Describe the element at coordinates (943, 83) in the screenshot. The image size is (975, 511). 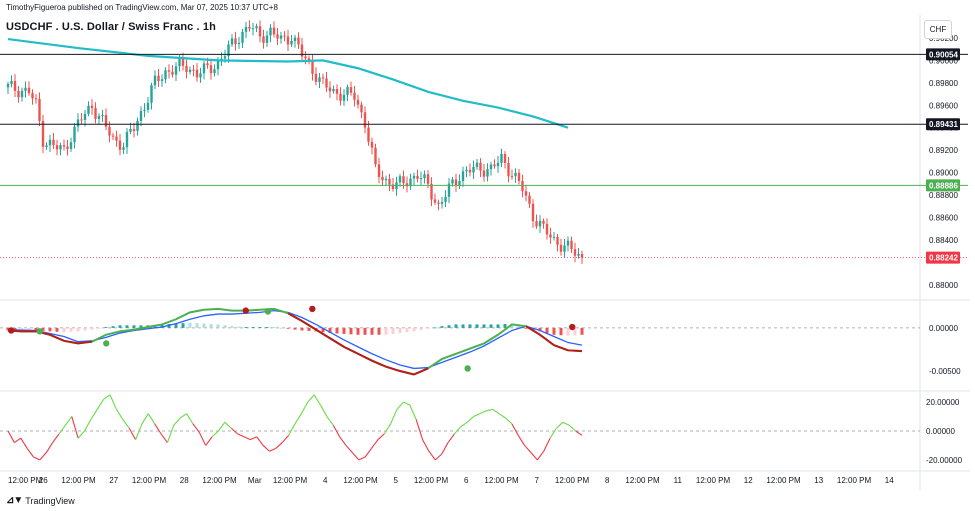
I see `price-tick-label: 0.89800` at that location.